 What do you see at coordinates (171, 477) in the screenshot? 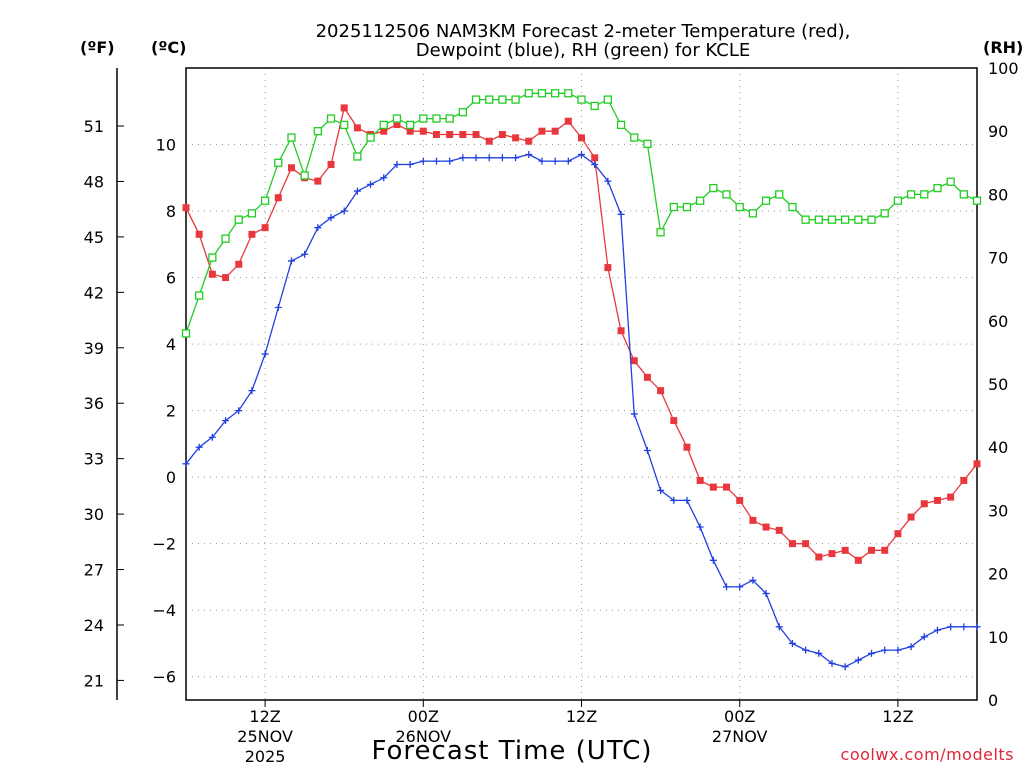
I see `celsius-tick-label: 0` at bounding box center [171, 477].